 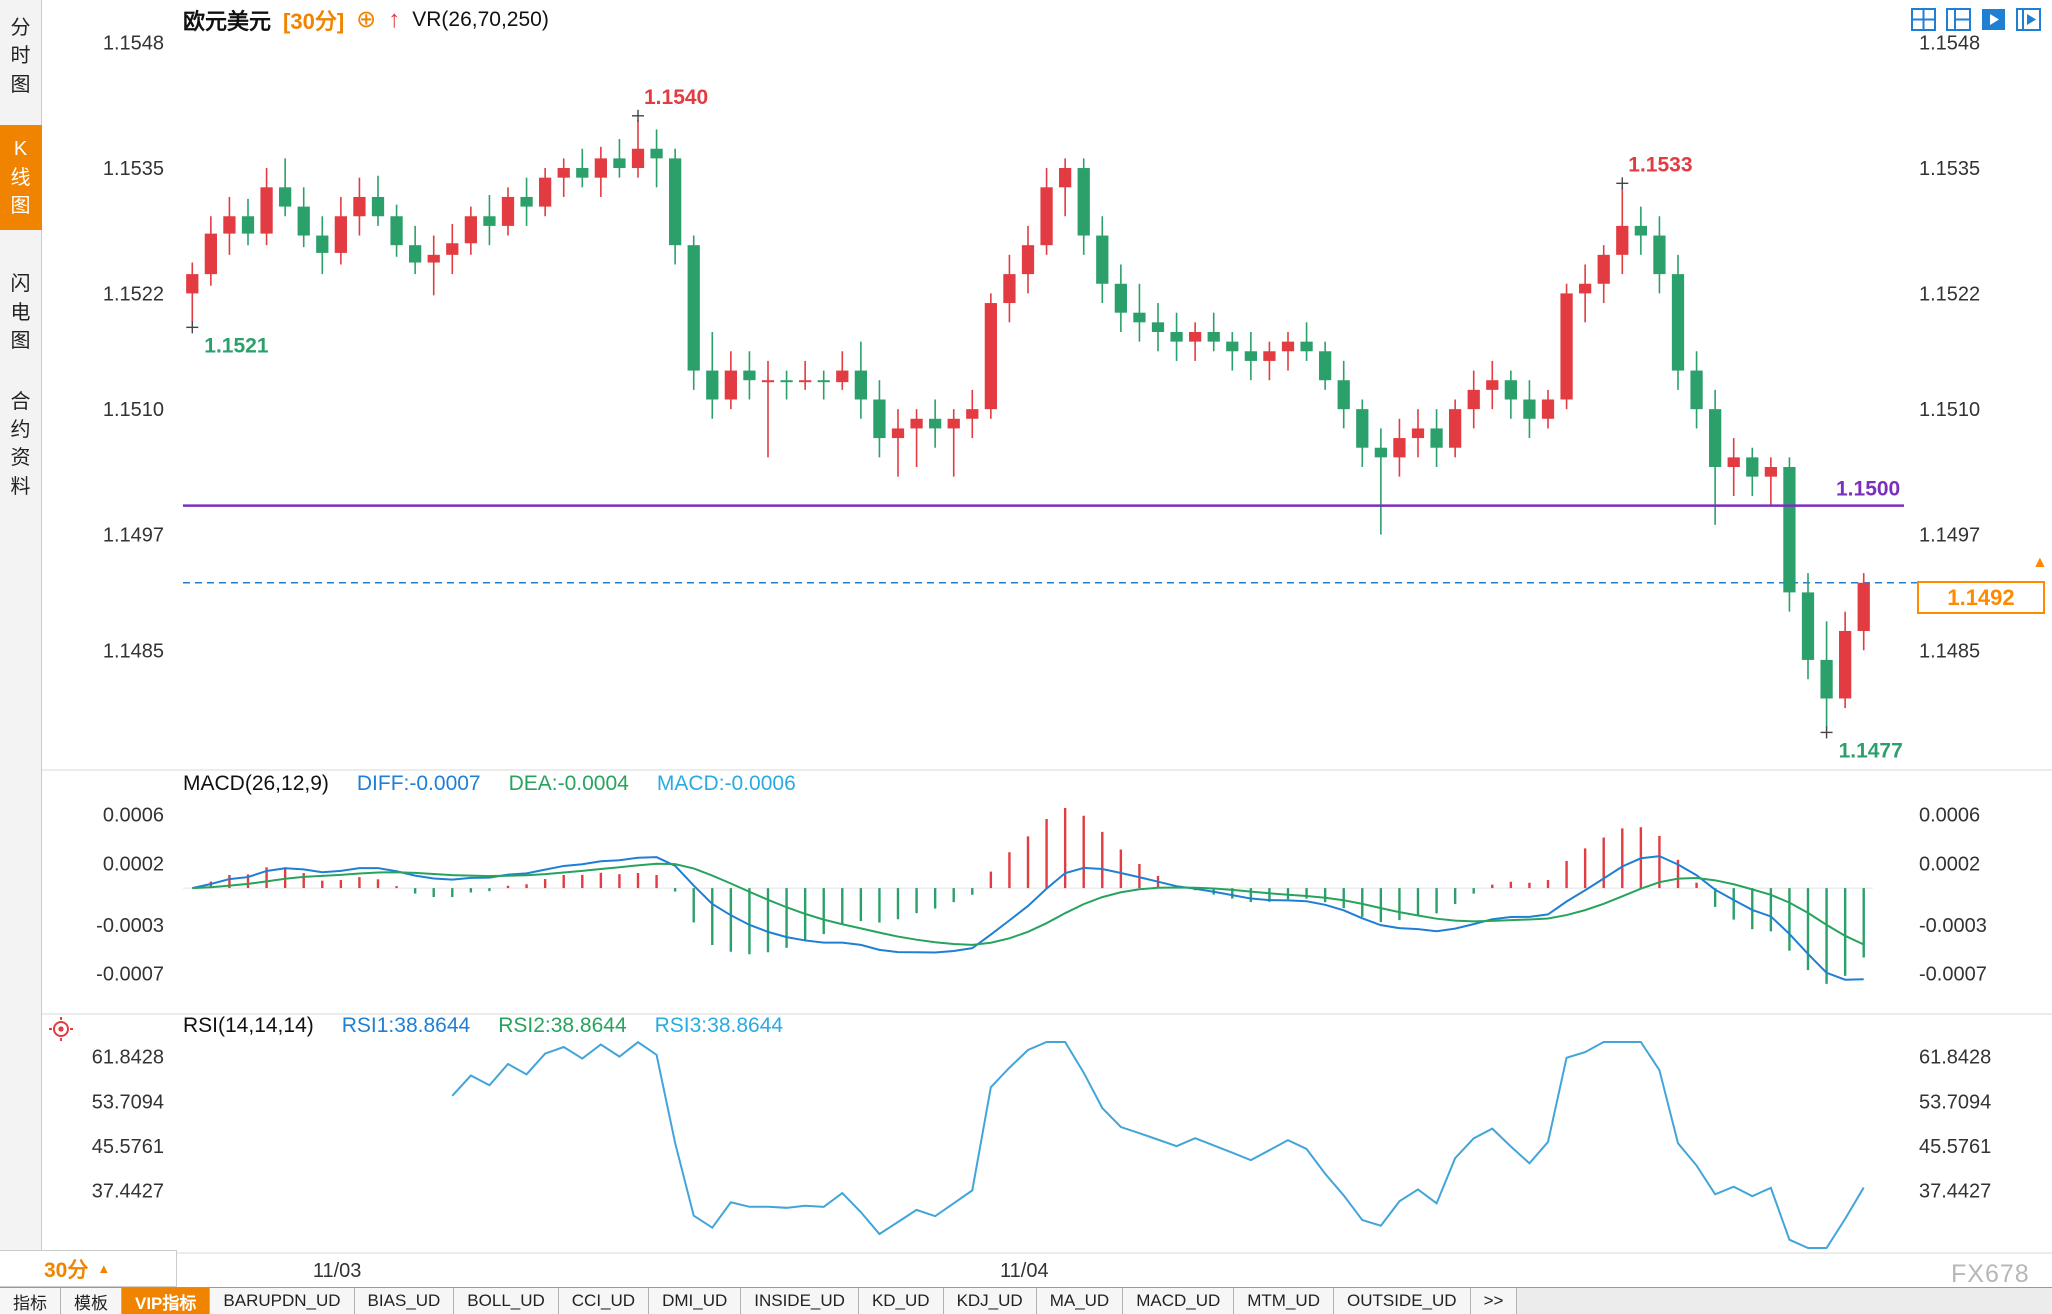 I want to click on footer-tab: VIP指标, so click(x=166, y=1301).